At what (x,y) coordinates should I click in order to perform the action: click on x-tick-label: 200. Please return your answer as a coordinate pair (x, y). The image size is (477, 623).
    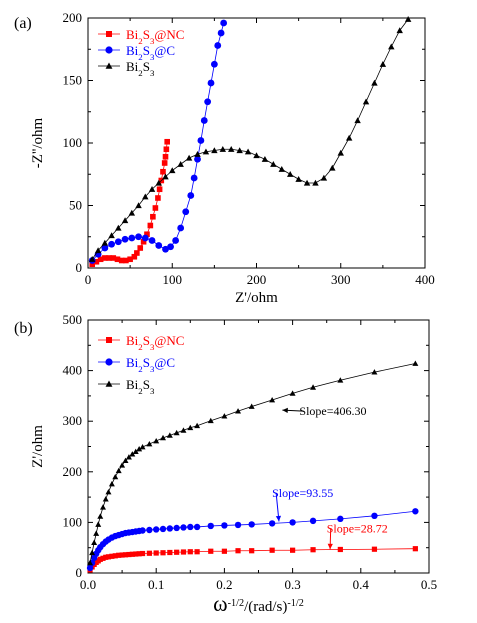
    Looking at the image, I should click on (257, 279).